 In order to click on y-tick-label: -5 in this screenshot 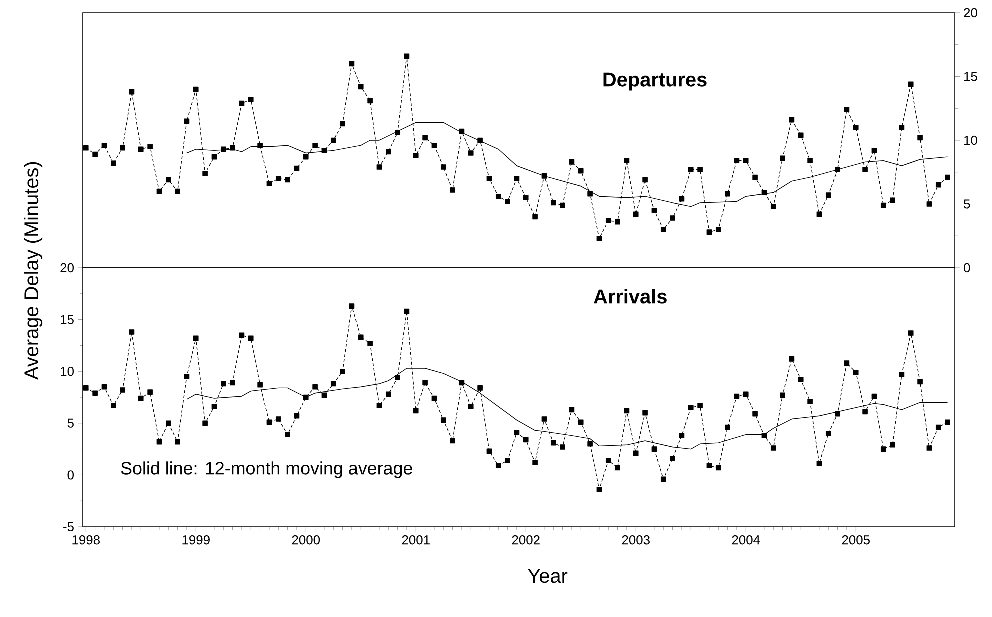, I will do `click(69, 527)`.